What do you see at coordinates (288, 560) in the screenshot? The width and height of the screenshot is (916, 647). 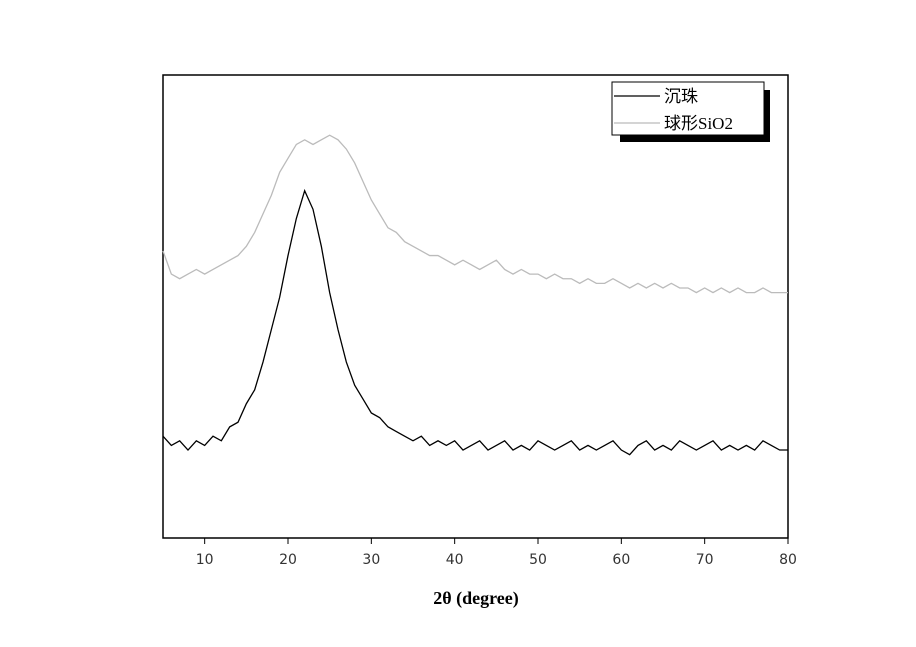 I see `x-tick-label: 20` at bounding box center [288, 560].